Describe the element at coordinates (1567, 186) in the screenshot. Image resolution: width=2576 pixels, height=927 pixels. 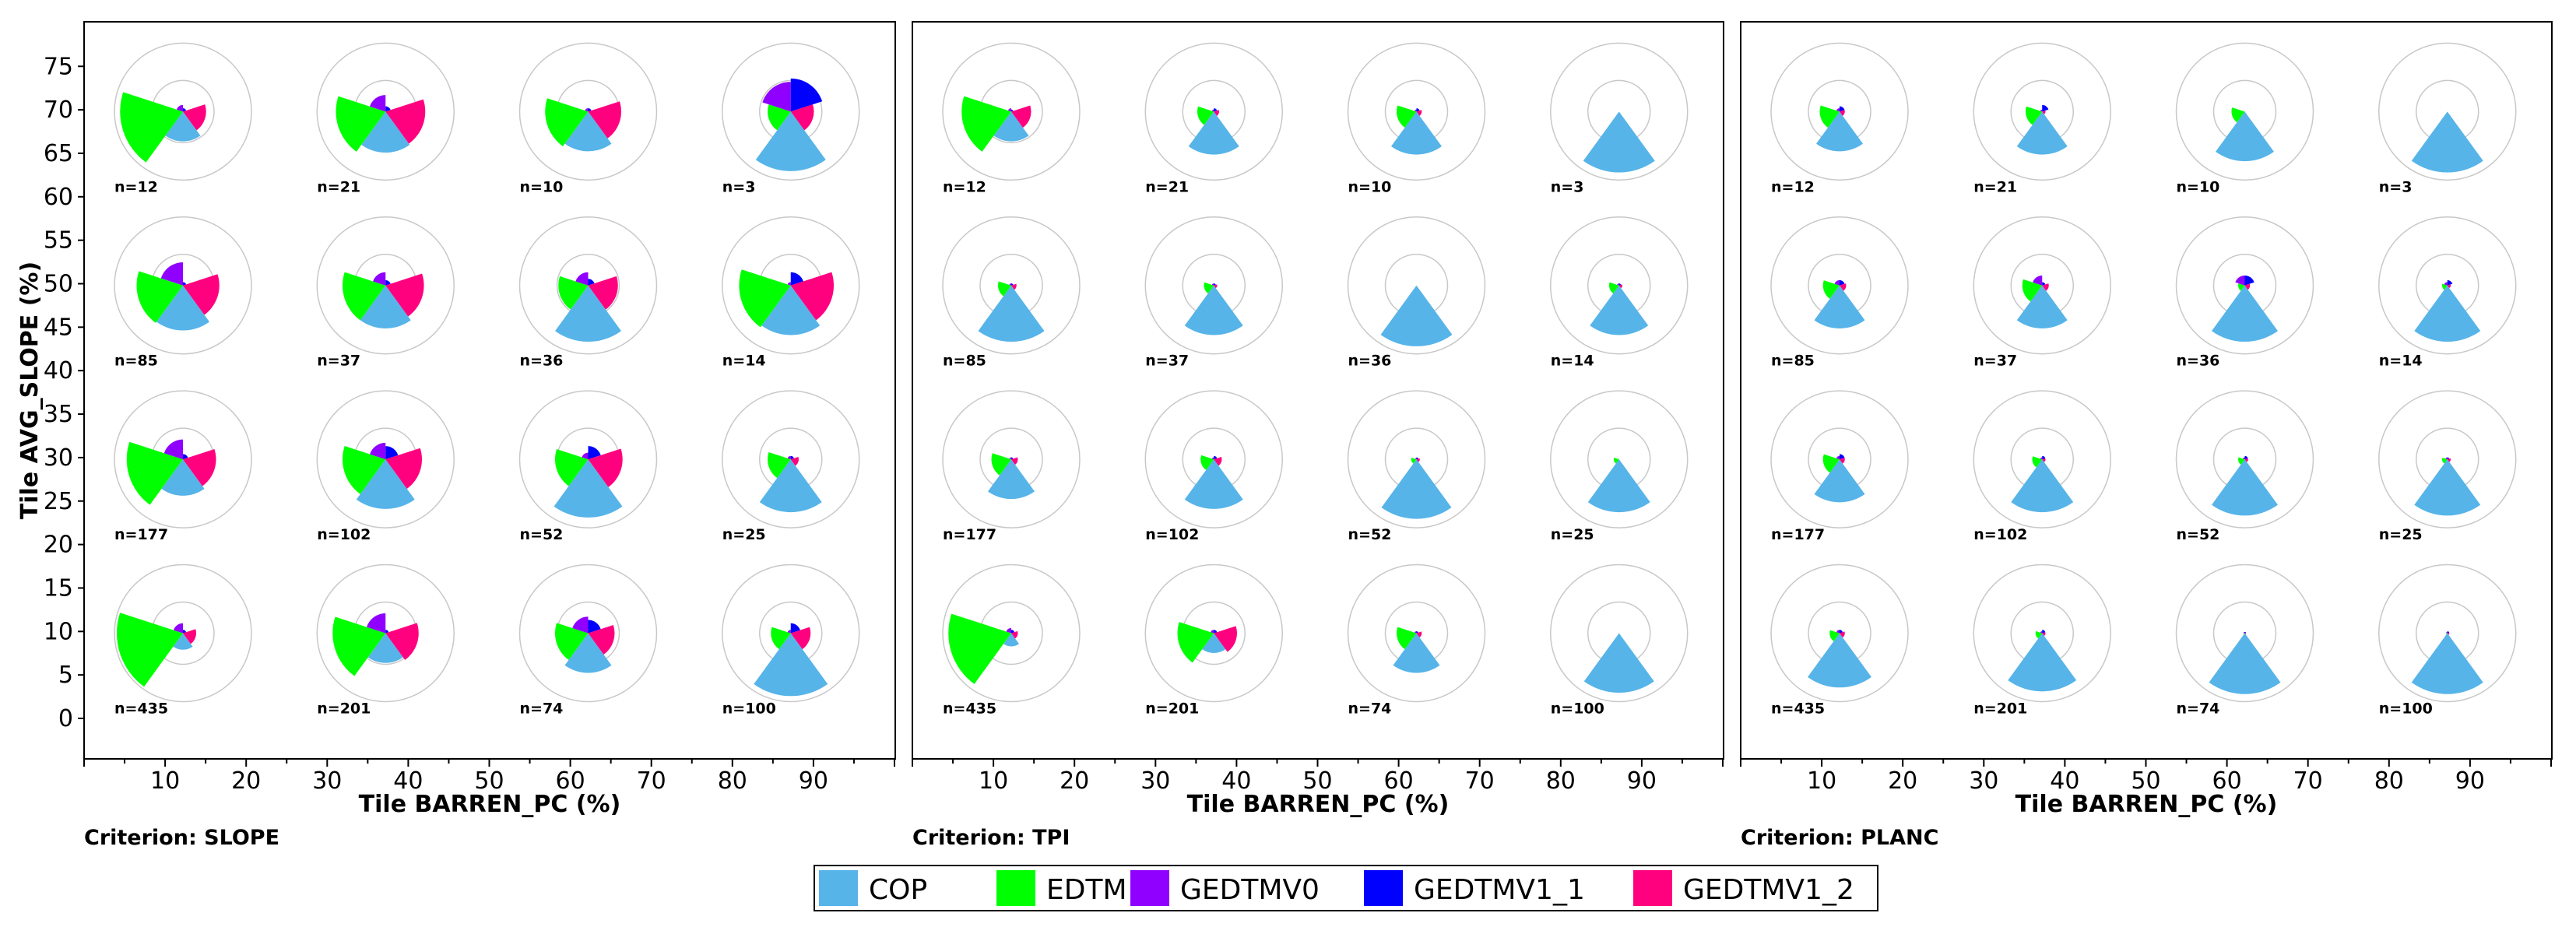
I see `count-label: n=3` at that location.